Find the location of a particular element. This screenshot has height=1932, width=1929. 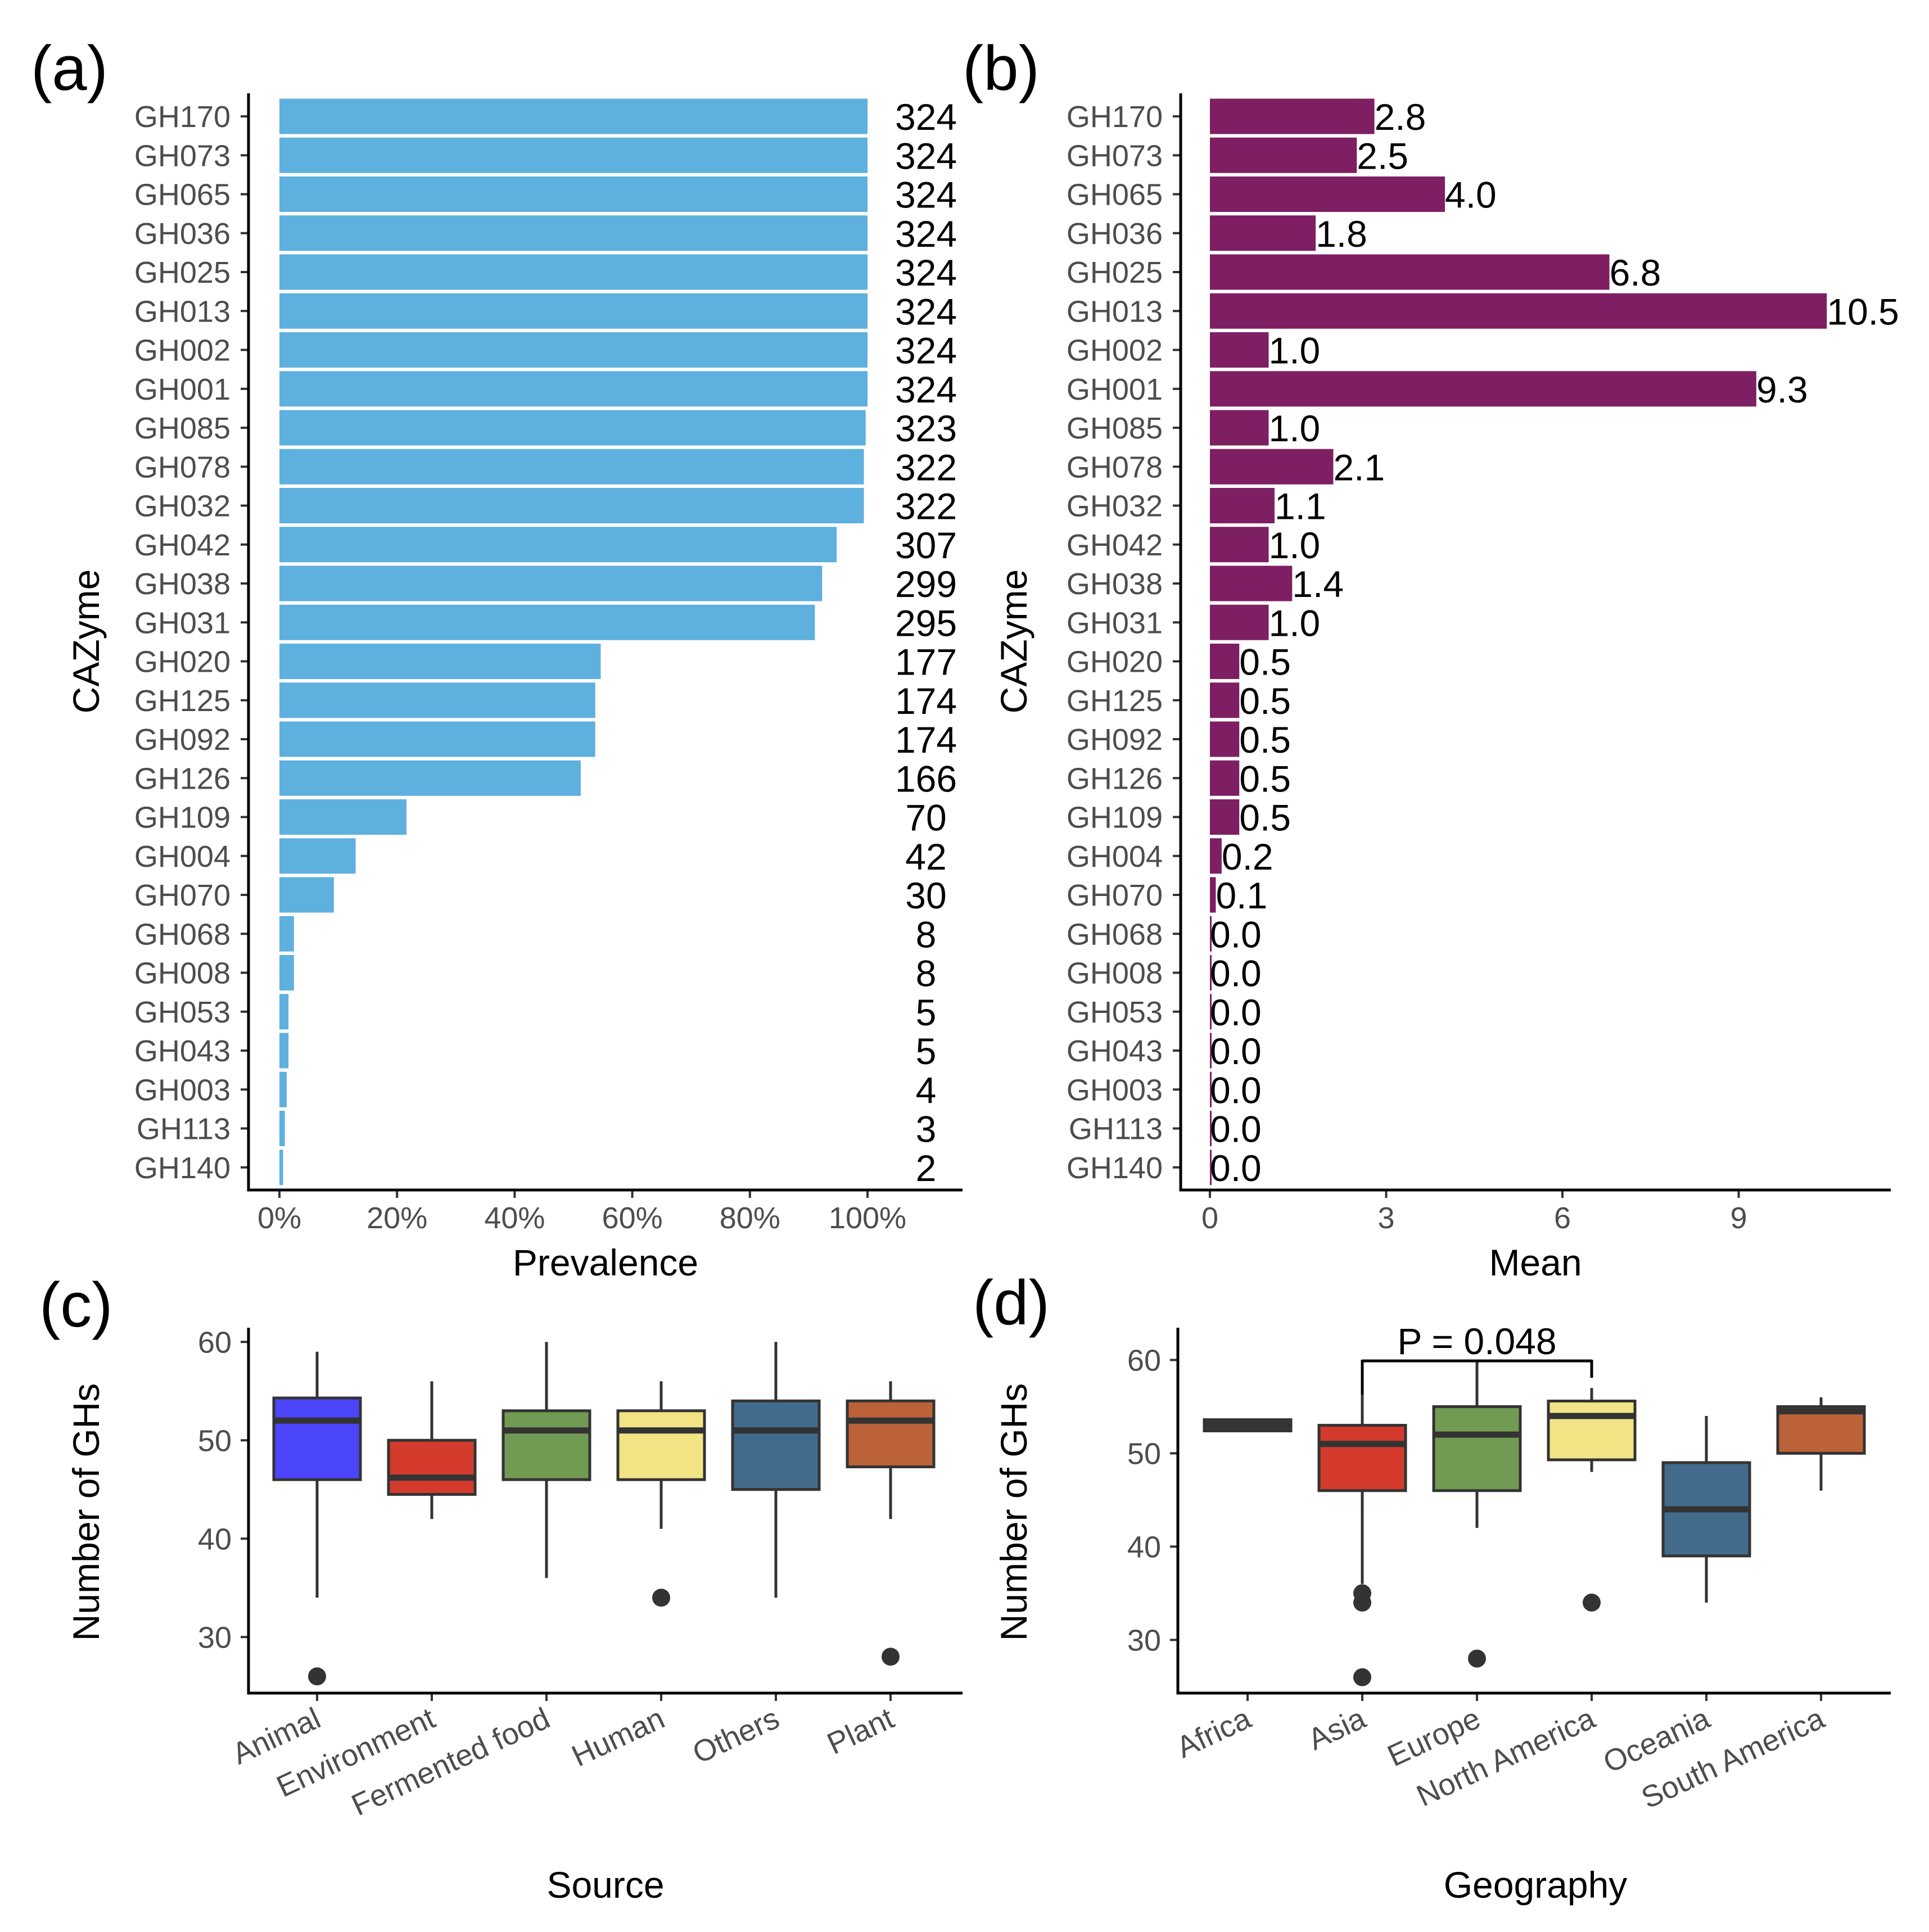

mean-bar-gh008 is located at coordinates (1211, 972).